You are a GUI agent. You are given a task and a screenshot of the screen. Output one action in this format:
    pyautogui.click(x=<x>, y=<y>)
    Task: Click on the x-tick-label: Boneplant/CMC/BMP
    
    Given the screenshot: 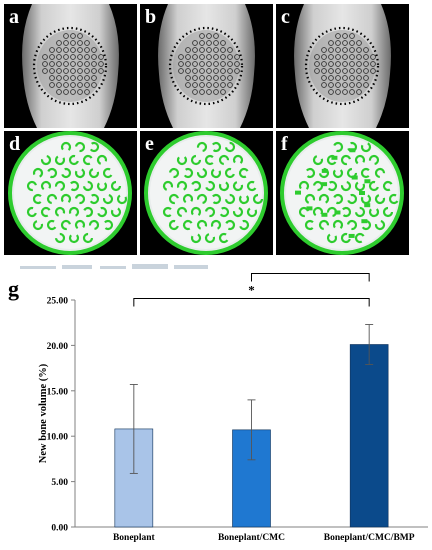 What is the action you would take?
    pyautogui.click(x=369, y=537)
    